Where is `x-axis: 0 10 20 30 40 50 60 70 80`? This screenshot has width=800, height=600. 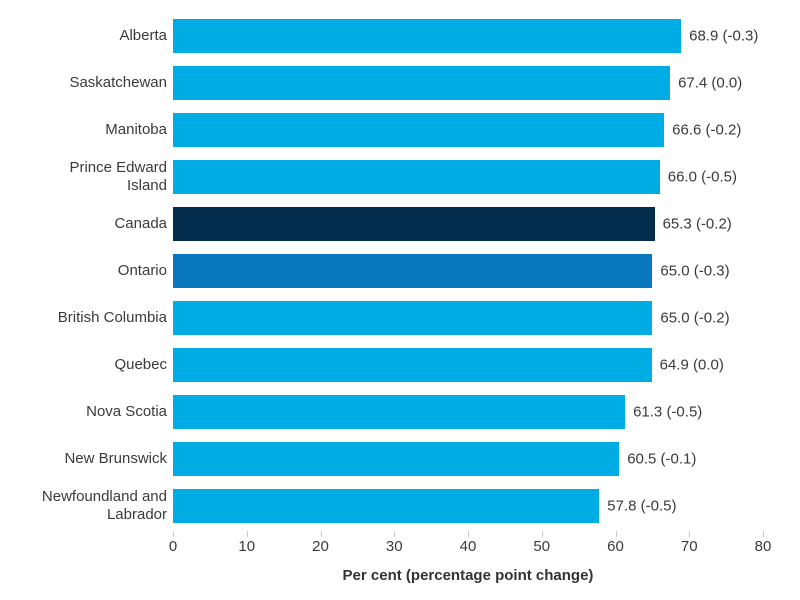
x-axis: 0 10 20 30 40 50 60 70 80 is located at coordinates (470, 544).